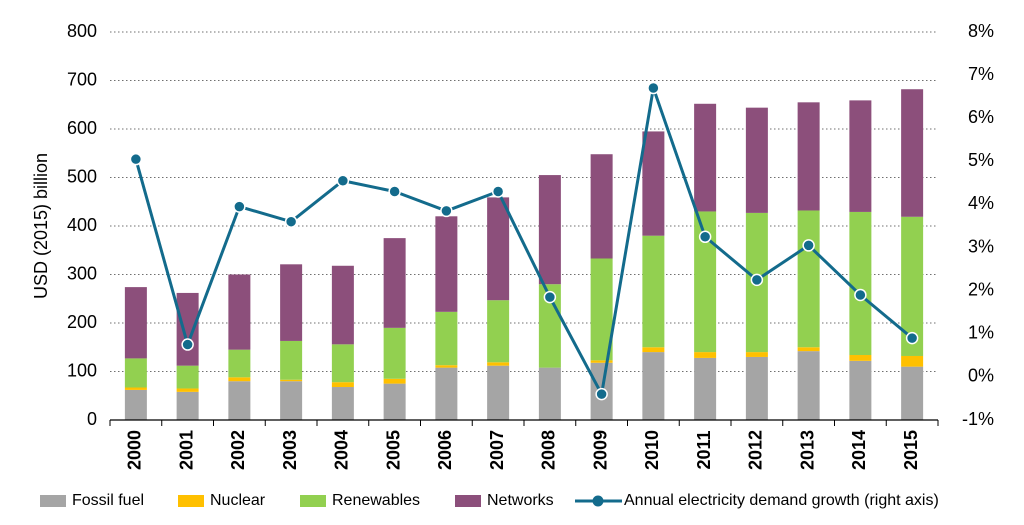 The height and width of the screenshot is (525, 1024). I want to click on bar-fossil-fuel-2001, so click(187, 405).